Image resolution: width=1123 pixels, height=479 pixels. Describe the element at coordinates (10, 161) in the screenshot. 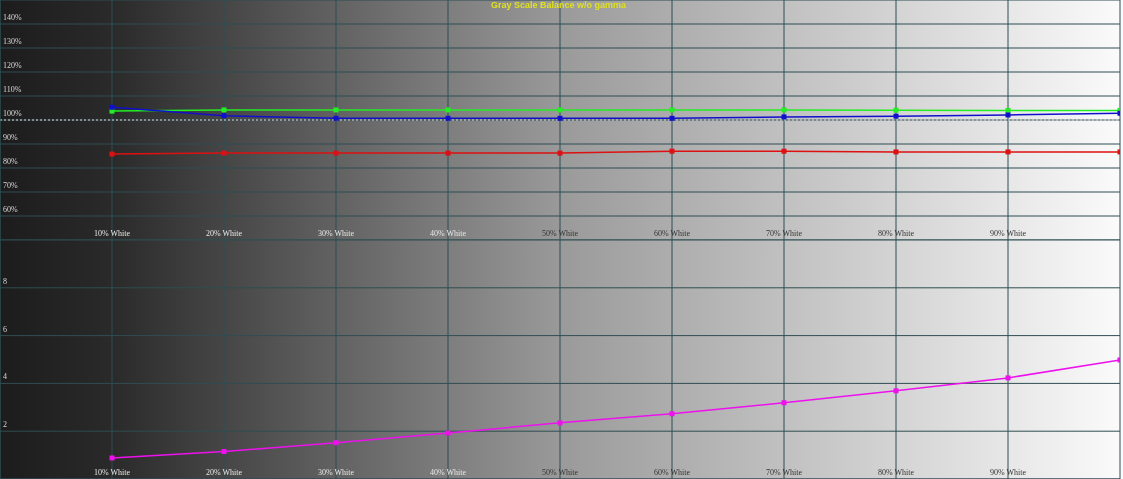

I see `y-tick-label: 80%` at that location.